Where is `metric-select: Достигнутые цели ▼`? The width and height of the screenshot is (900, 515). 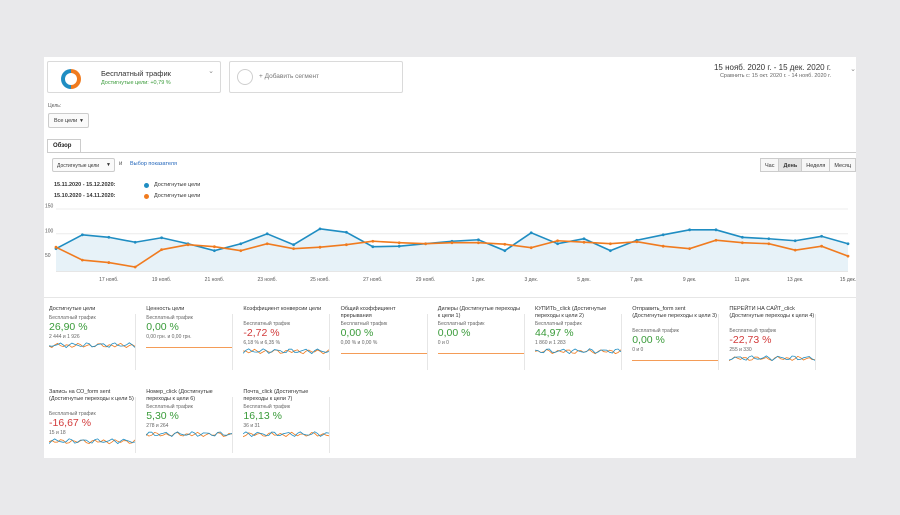
metric-select: Достигнутые цели ▼ is located at coordinates (83, 165).